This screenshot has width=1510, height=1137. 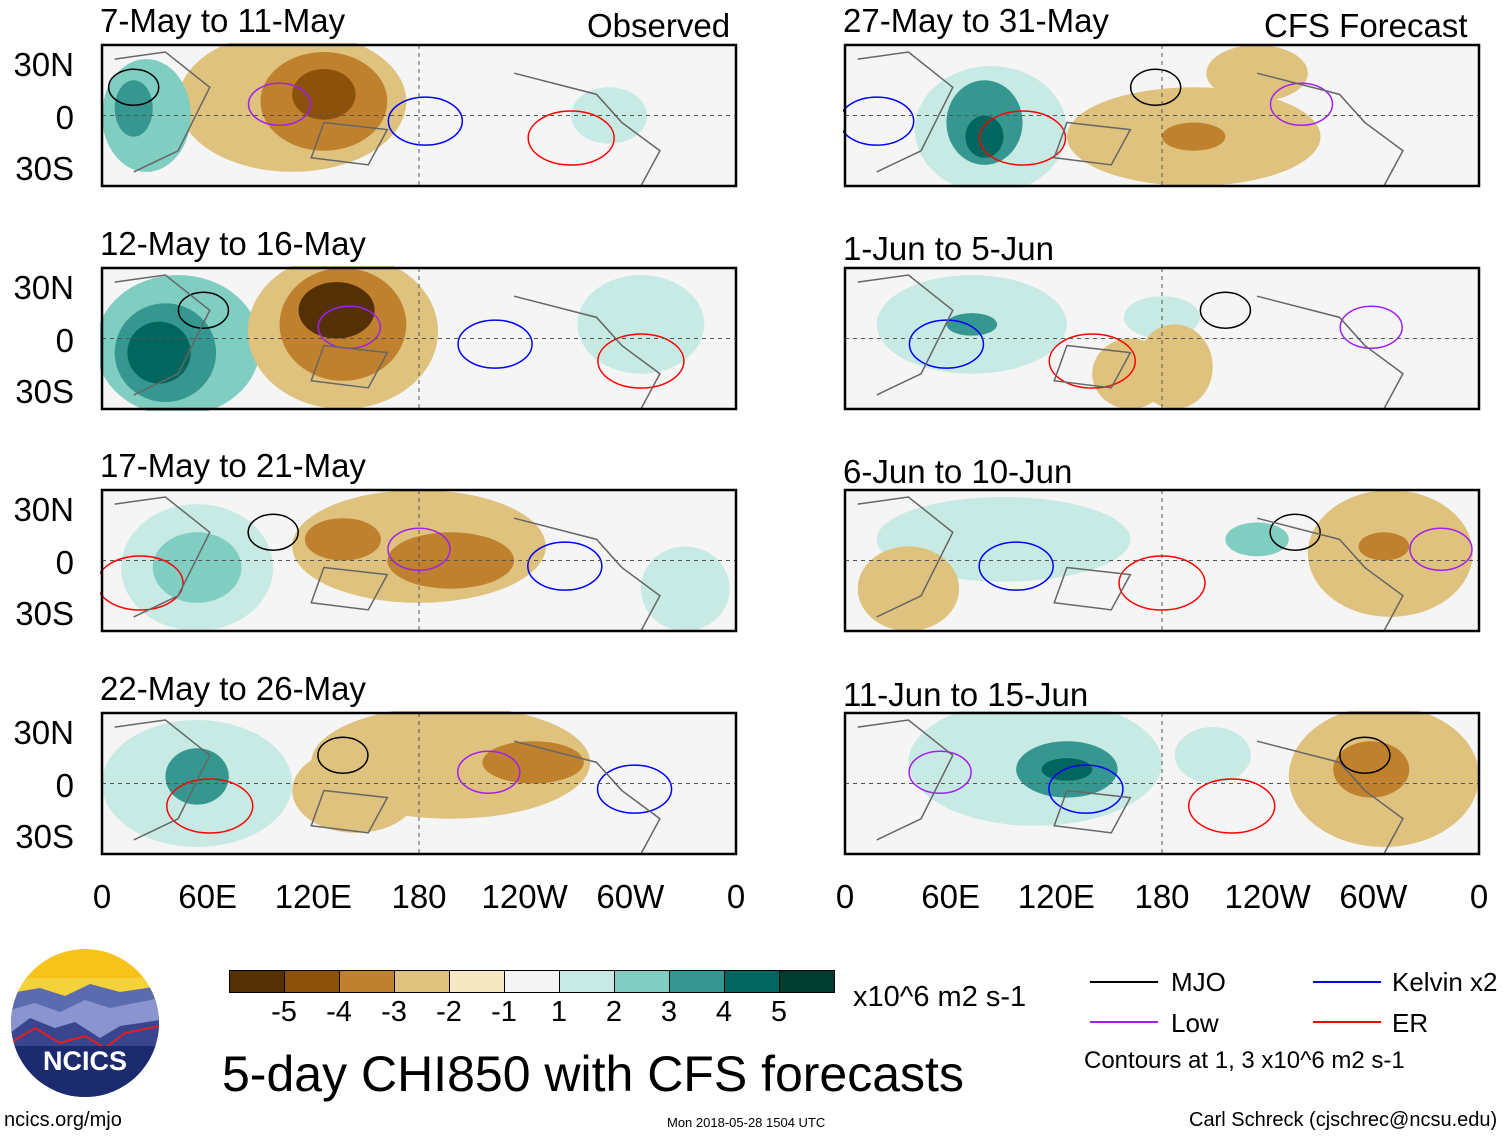 What do you see at coordinates (669, 1012) in the screenshot?
I see `colorbar-tick-label: 3` at bounding box center [669, 1012].